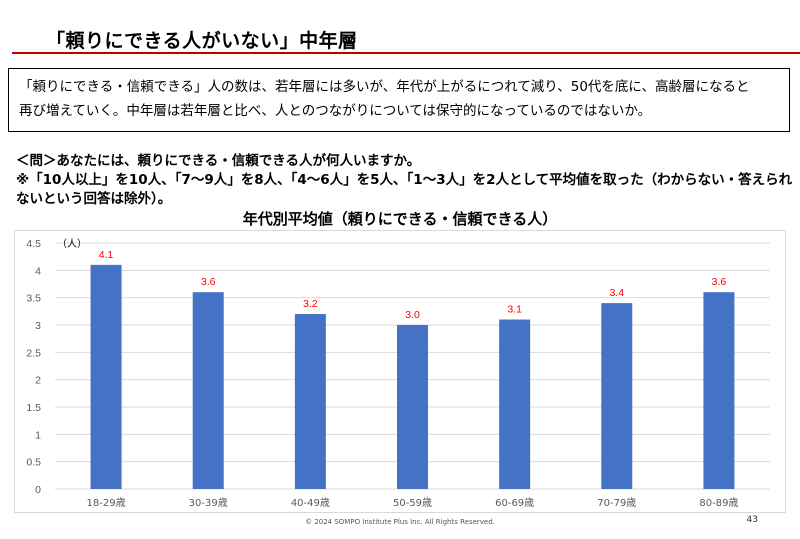 This screenshot has height=539, width=800. I want to click on x-category-label: 60-69歳, so click(514, 503).